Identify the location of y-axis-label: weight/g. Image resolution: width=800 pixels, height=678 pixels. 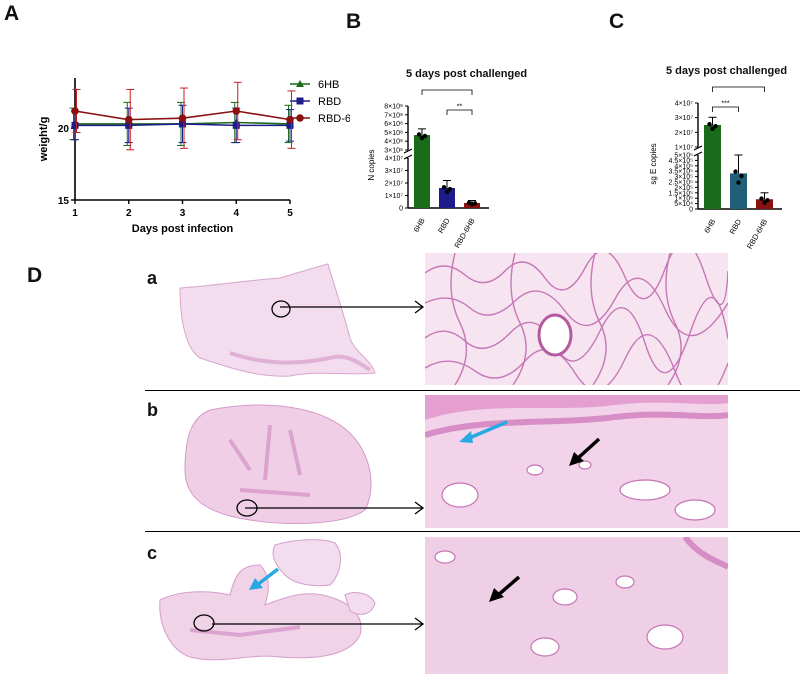
(44, 140).